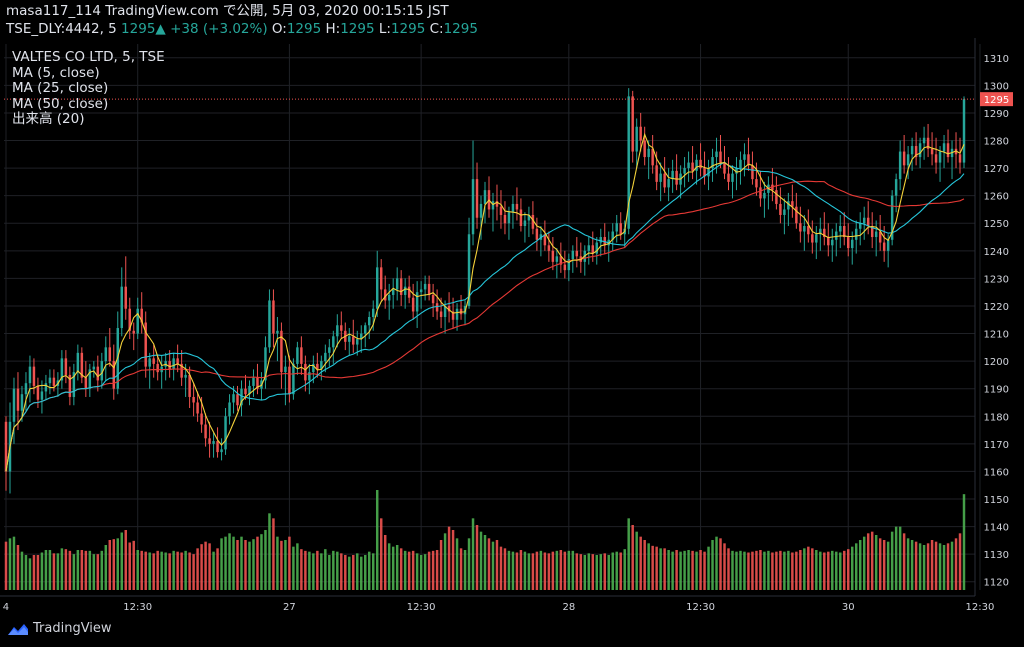 This screenshot has width=1024, height=647. I want to click on legend-ma25: MA (25, close), so click(60, 88).